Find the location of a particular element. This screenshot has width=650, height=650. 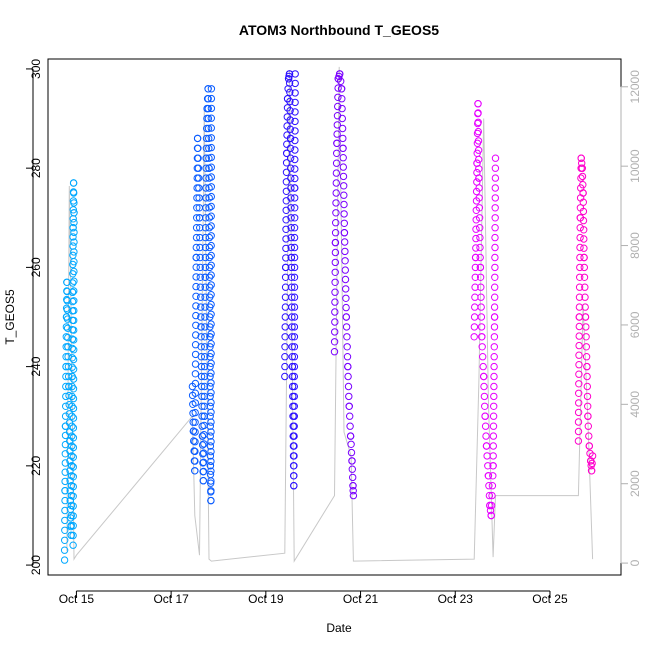

right-tick-label: 0 is located at coordinates (635, 562).